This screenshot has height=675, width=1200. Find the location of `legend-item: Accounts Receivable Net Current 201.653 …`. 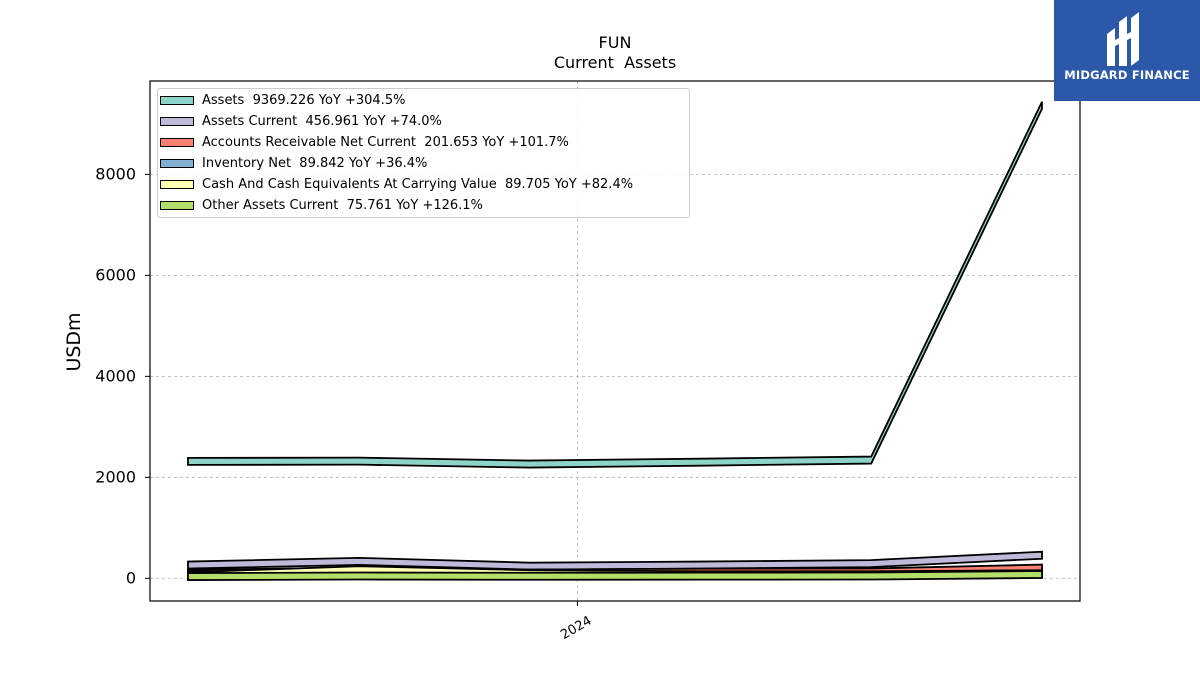

legend-item: Accounts Receivable Net Current 201.653 … is located at coordinates (364, 142).